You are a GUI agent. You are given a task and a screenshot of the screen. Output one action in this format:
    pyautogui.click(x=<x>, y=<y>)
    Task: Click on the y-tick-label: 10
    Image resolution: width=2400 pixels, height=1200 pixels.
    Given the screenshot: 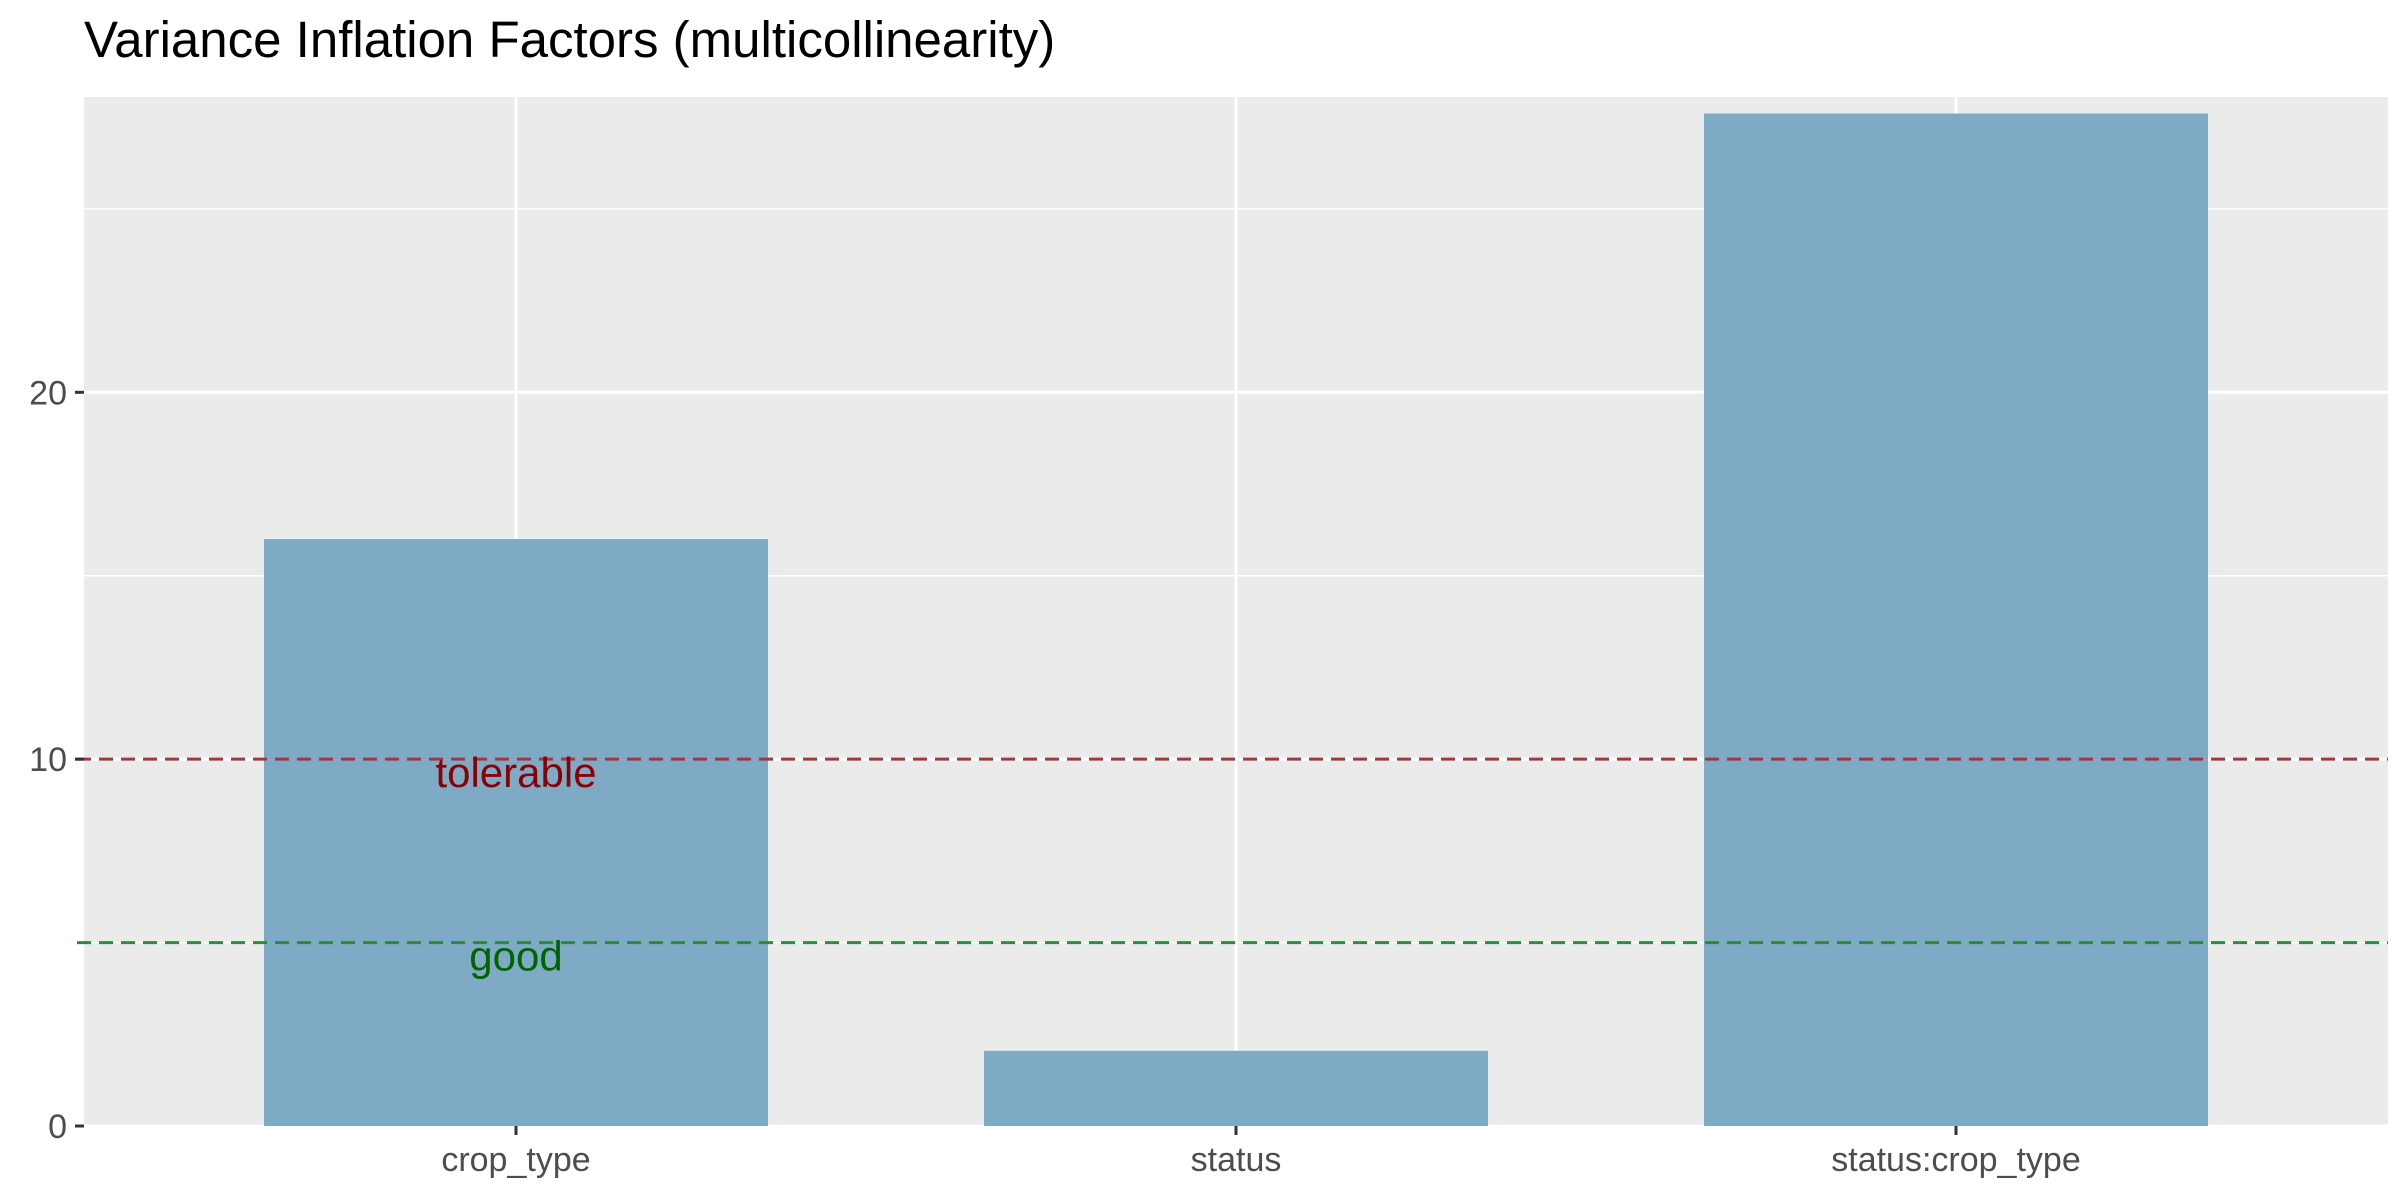 What is the action you would take?
    pyautogui.click(x=48, y=760)
    